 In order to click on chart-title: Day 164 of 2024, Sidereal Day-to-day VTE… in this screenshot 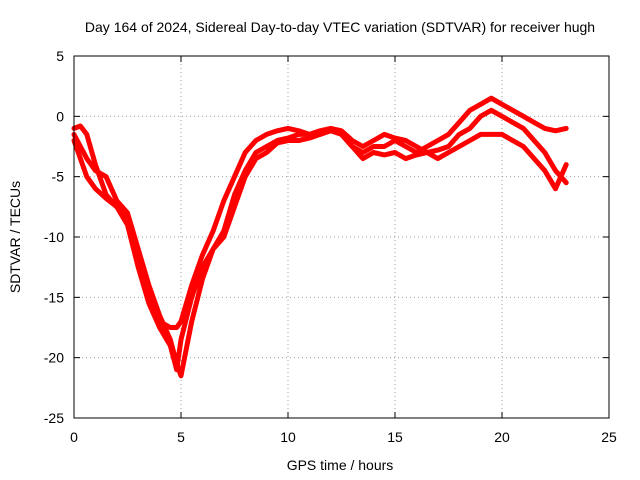, I will do `click(340, 27)`.